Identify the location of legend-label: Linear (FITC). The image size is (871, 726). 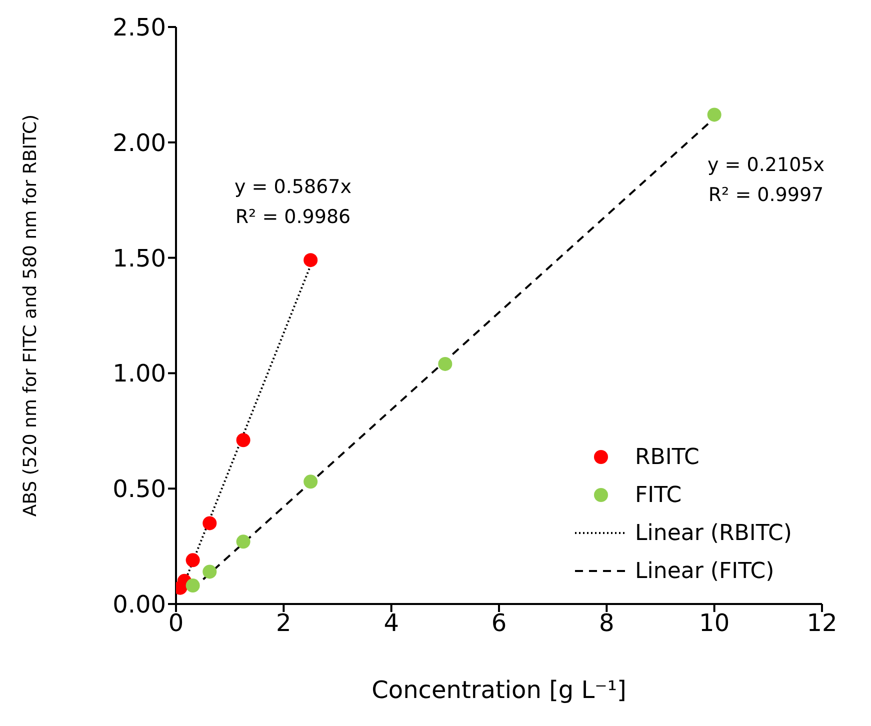
(704, 571).